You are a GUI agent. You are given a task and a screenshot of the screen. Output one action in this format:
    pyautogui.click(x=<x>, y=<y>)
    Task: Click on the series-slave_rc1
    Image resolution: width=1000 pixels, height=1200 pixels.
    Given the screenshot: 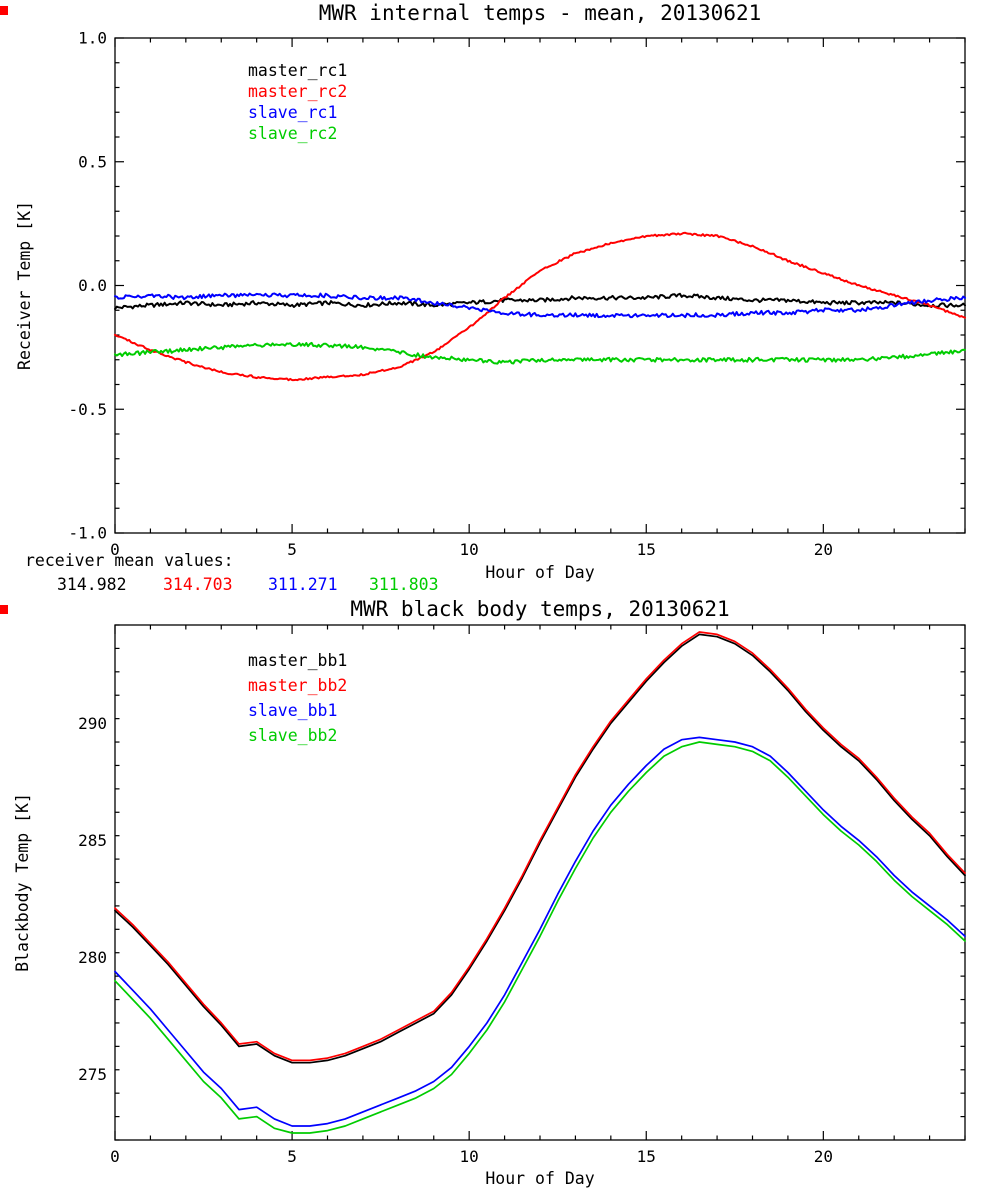 What is the action you would take?
    pyautogui.click(x=540, y=305)
    